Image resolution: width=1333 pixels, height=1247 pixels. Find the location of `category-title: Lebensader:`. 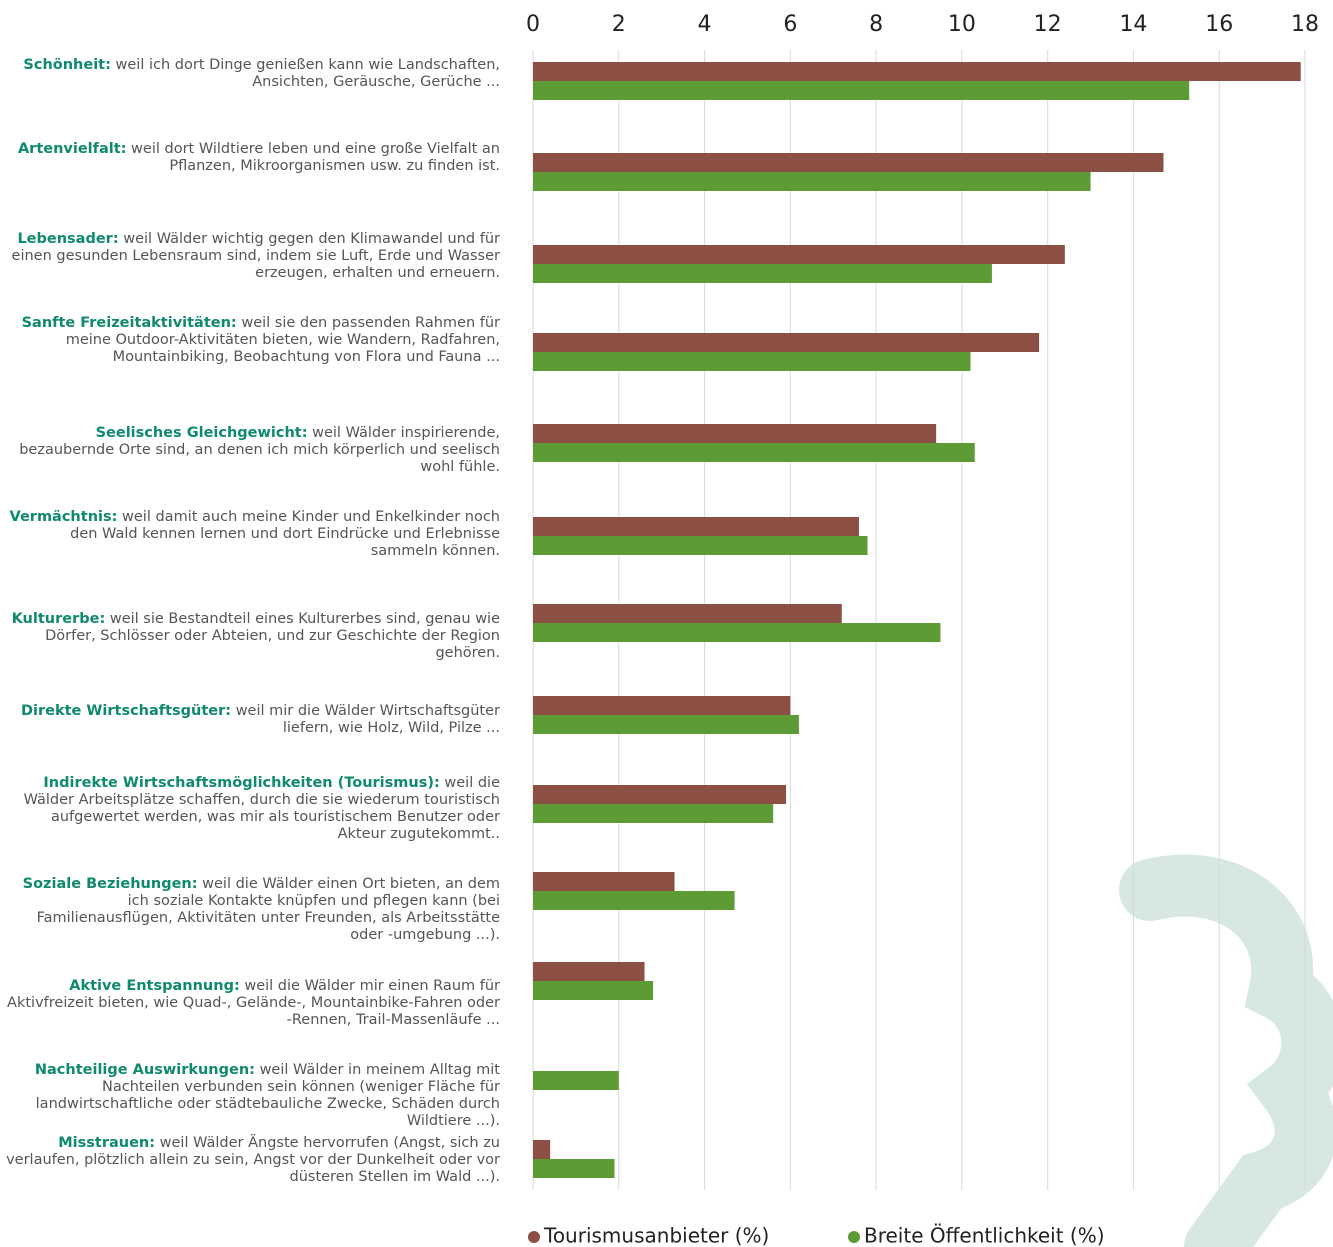

category-title: Lebensader: is located at coordinates (68, 239).